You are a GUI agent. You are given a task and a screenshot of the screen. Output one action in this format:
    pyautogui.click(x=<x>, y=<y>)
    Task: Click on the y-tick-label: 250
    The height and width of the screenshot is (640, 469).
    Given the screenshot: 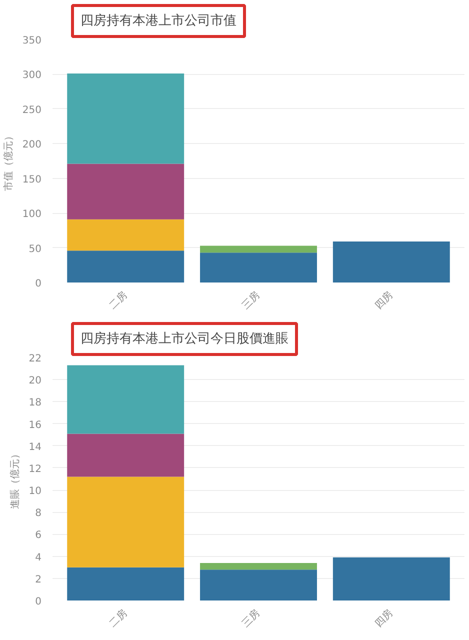 What is the action you would take?
    pyautogui.click(x=32, y=110)
    